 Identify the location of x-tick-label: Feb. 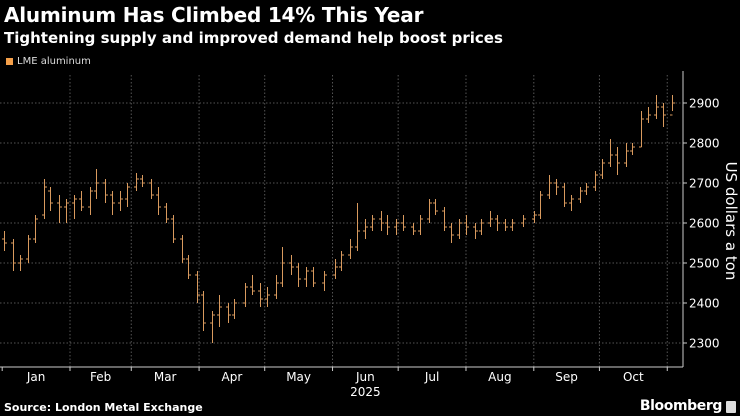
(100, 377).